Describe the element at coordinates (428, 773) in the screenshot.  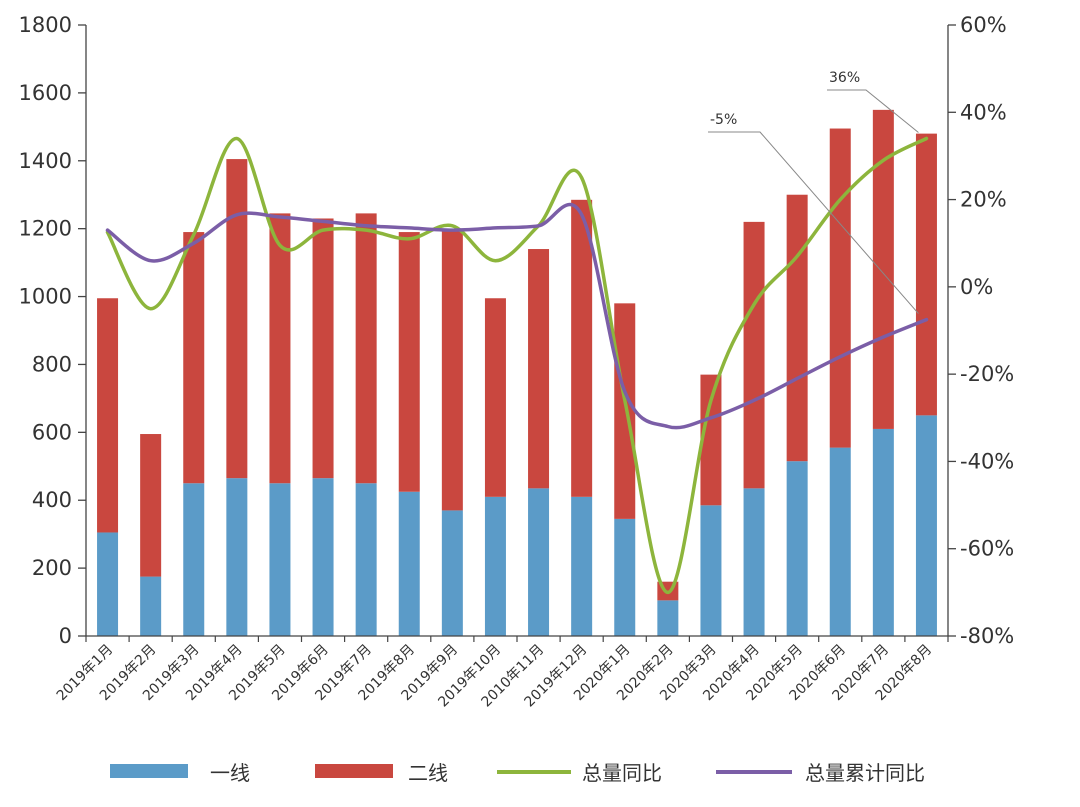
I see `legend-label-1: 二线` at that location.